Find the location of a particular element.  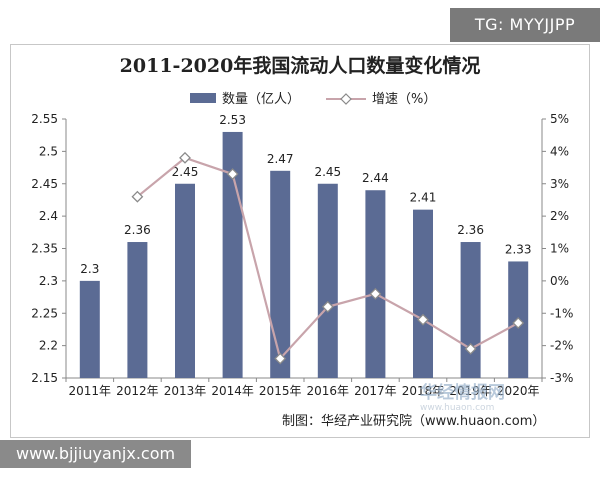

y-left-tick-label: 2.3 is located at coordinates (48, 281).